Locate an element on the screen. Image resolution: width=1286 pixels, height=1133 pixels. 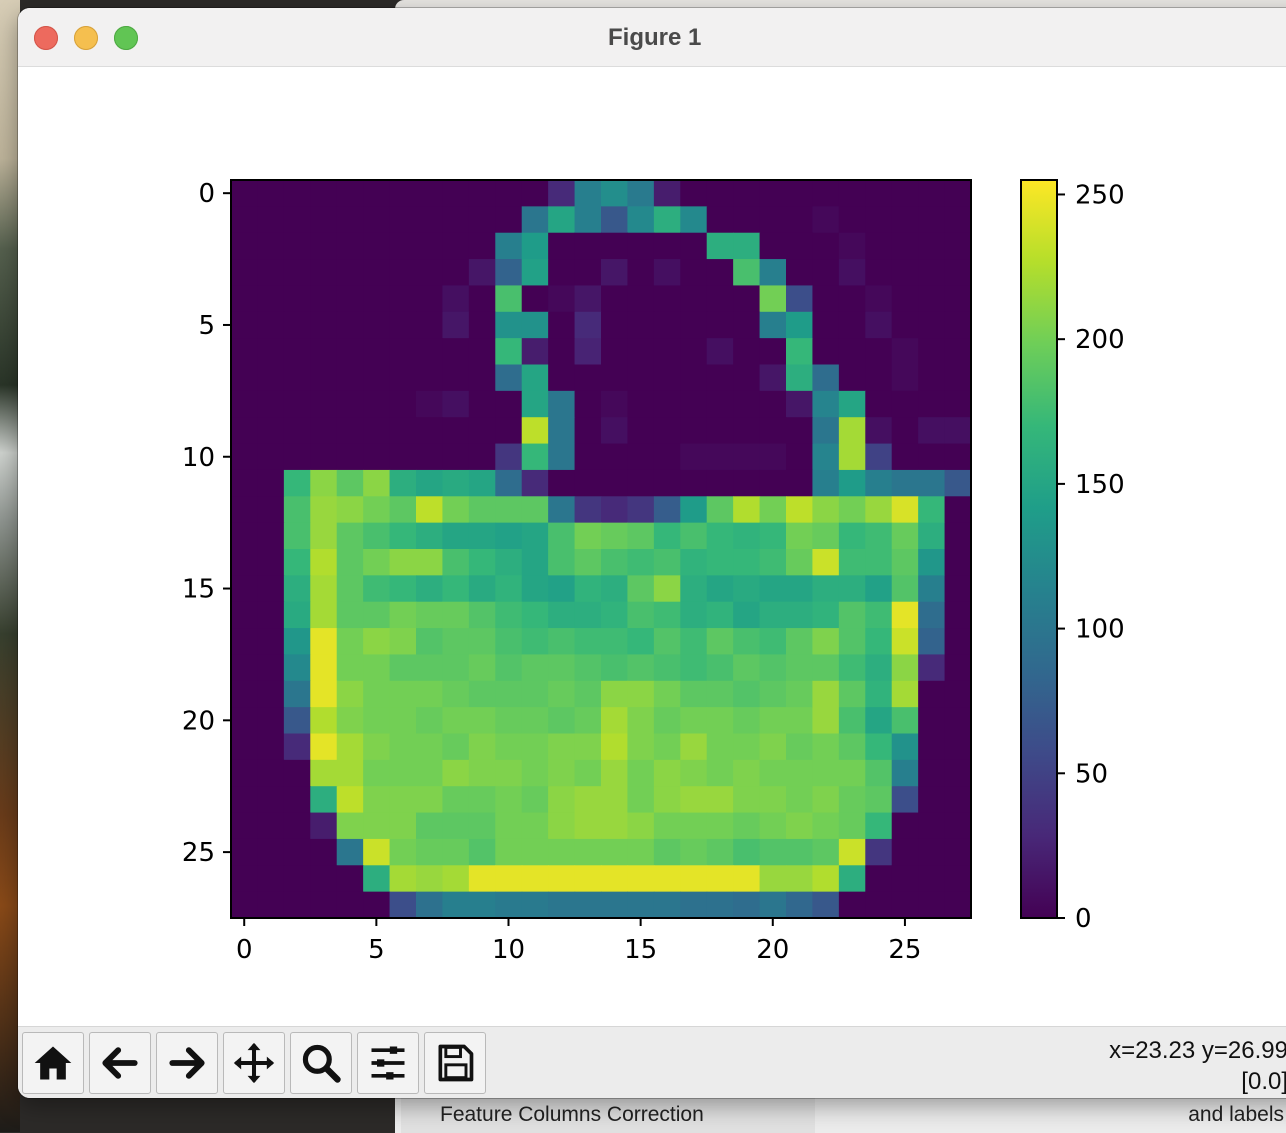
background-tab: Feature Columns Correction is located at coordinates (608, 1113).